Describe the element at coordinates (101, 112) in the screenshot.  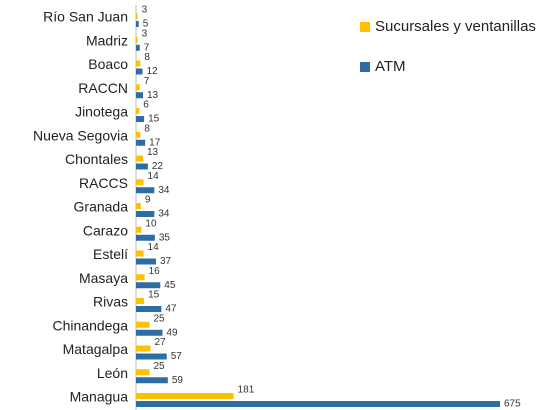
I see `category-label: Jinotega` at that location.